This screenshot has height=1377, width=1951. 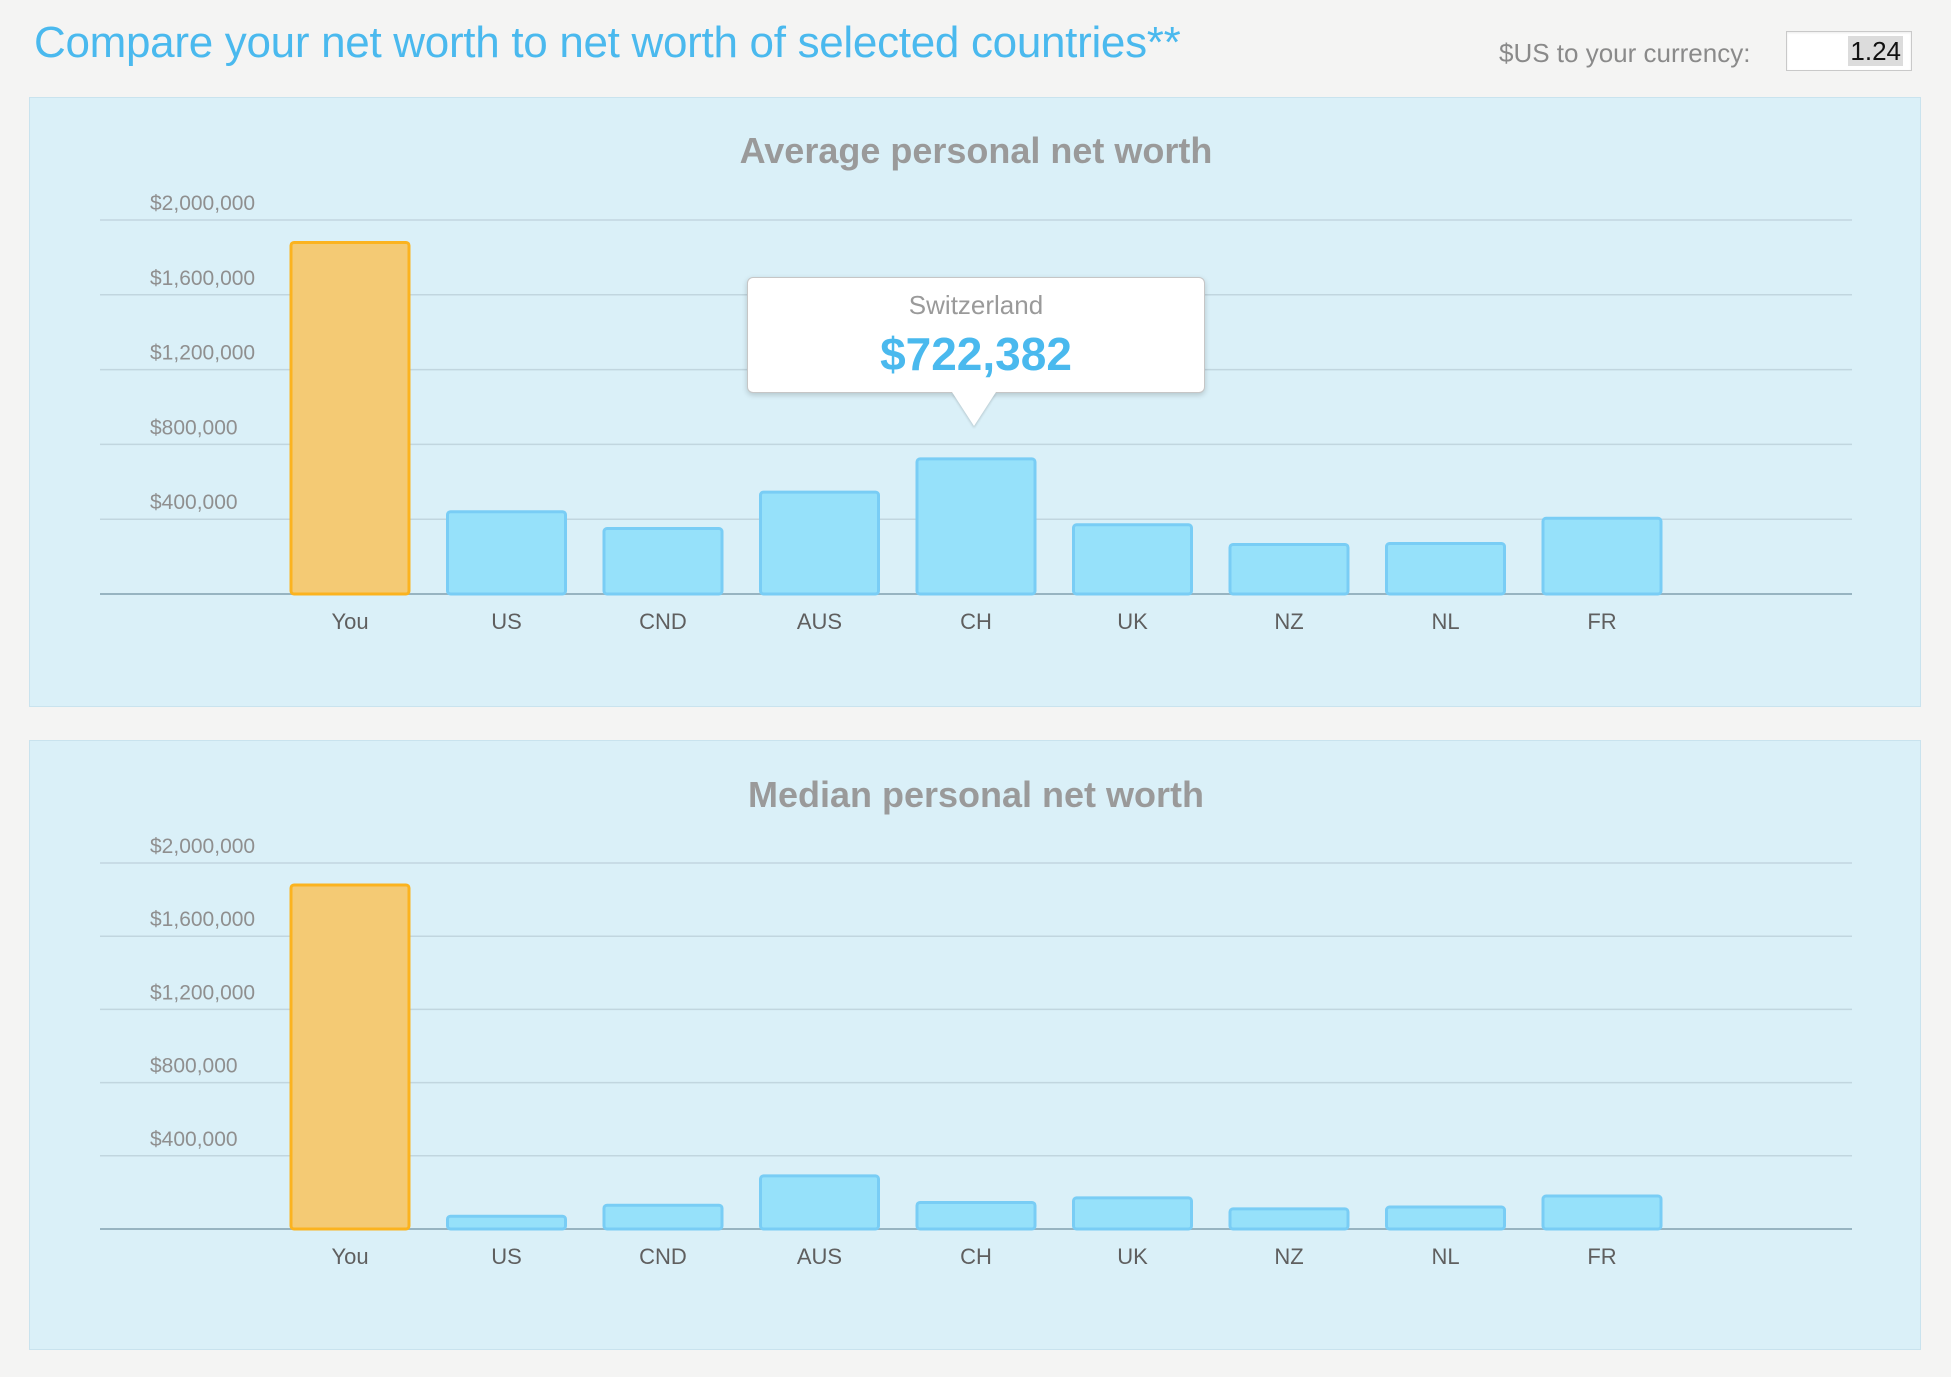 I want to click on chart-title: Average personal net worth, so click(x=976, y=150).